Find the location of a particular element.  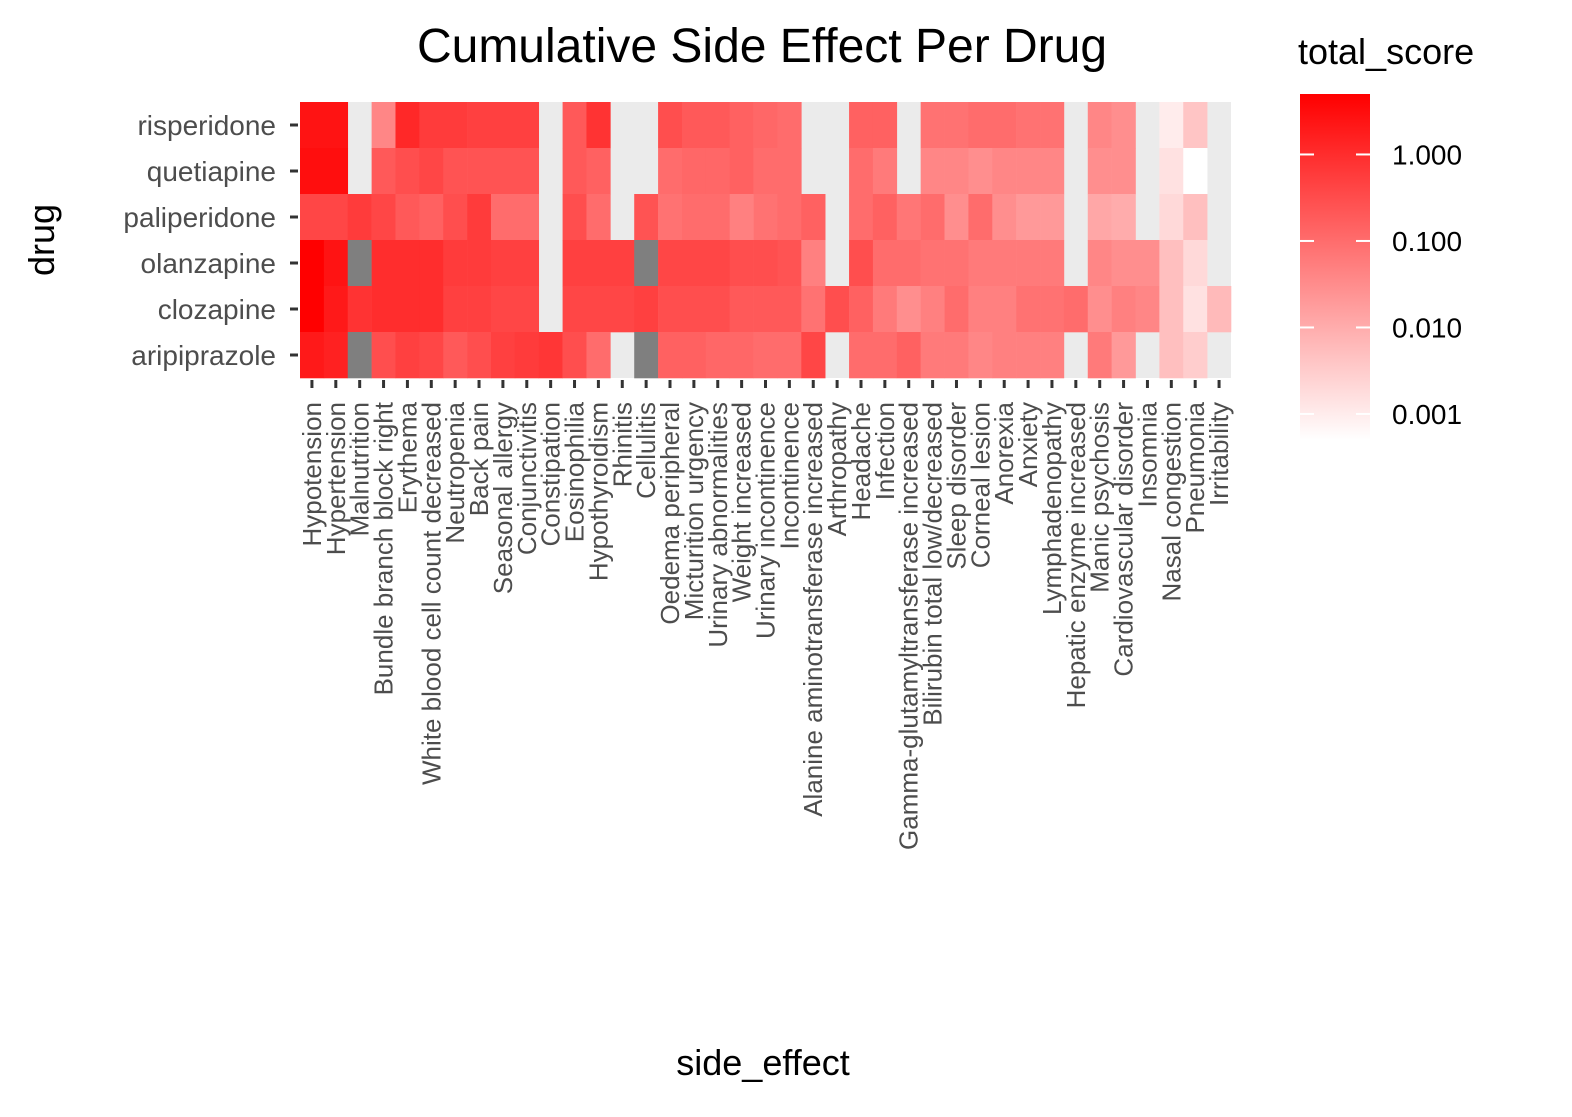

x-tick-label: Hypotension is located at coordinates (312, 474).